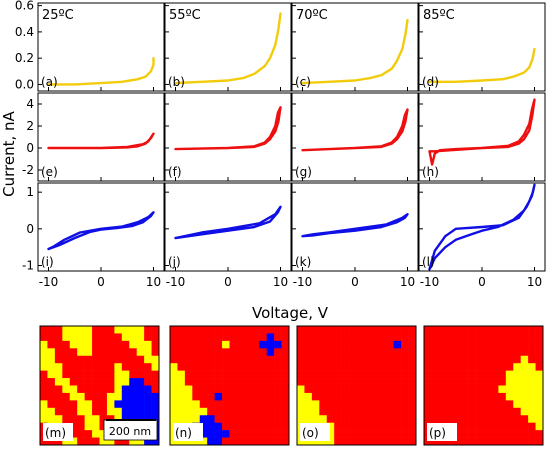  What do you see at coordinates (355, 235) in the screenshot?
I see `iv-panel: (k) -10 0 10` at bounding box center [355, 235].